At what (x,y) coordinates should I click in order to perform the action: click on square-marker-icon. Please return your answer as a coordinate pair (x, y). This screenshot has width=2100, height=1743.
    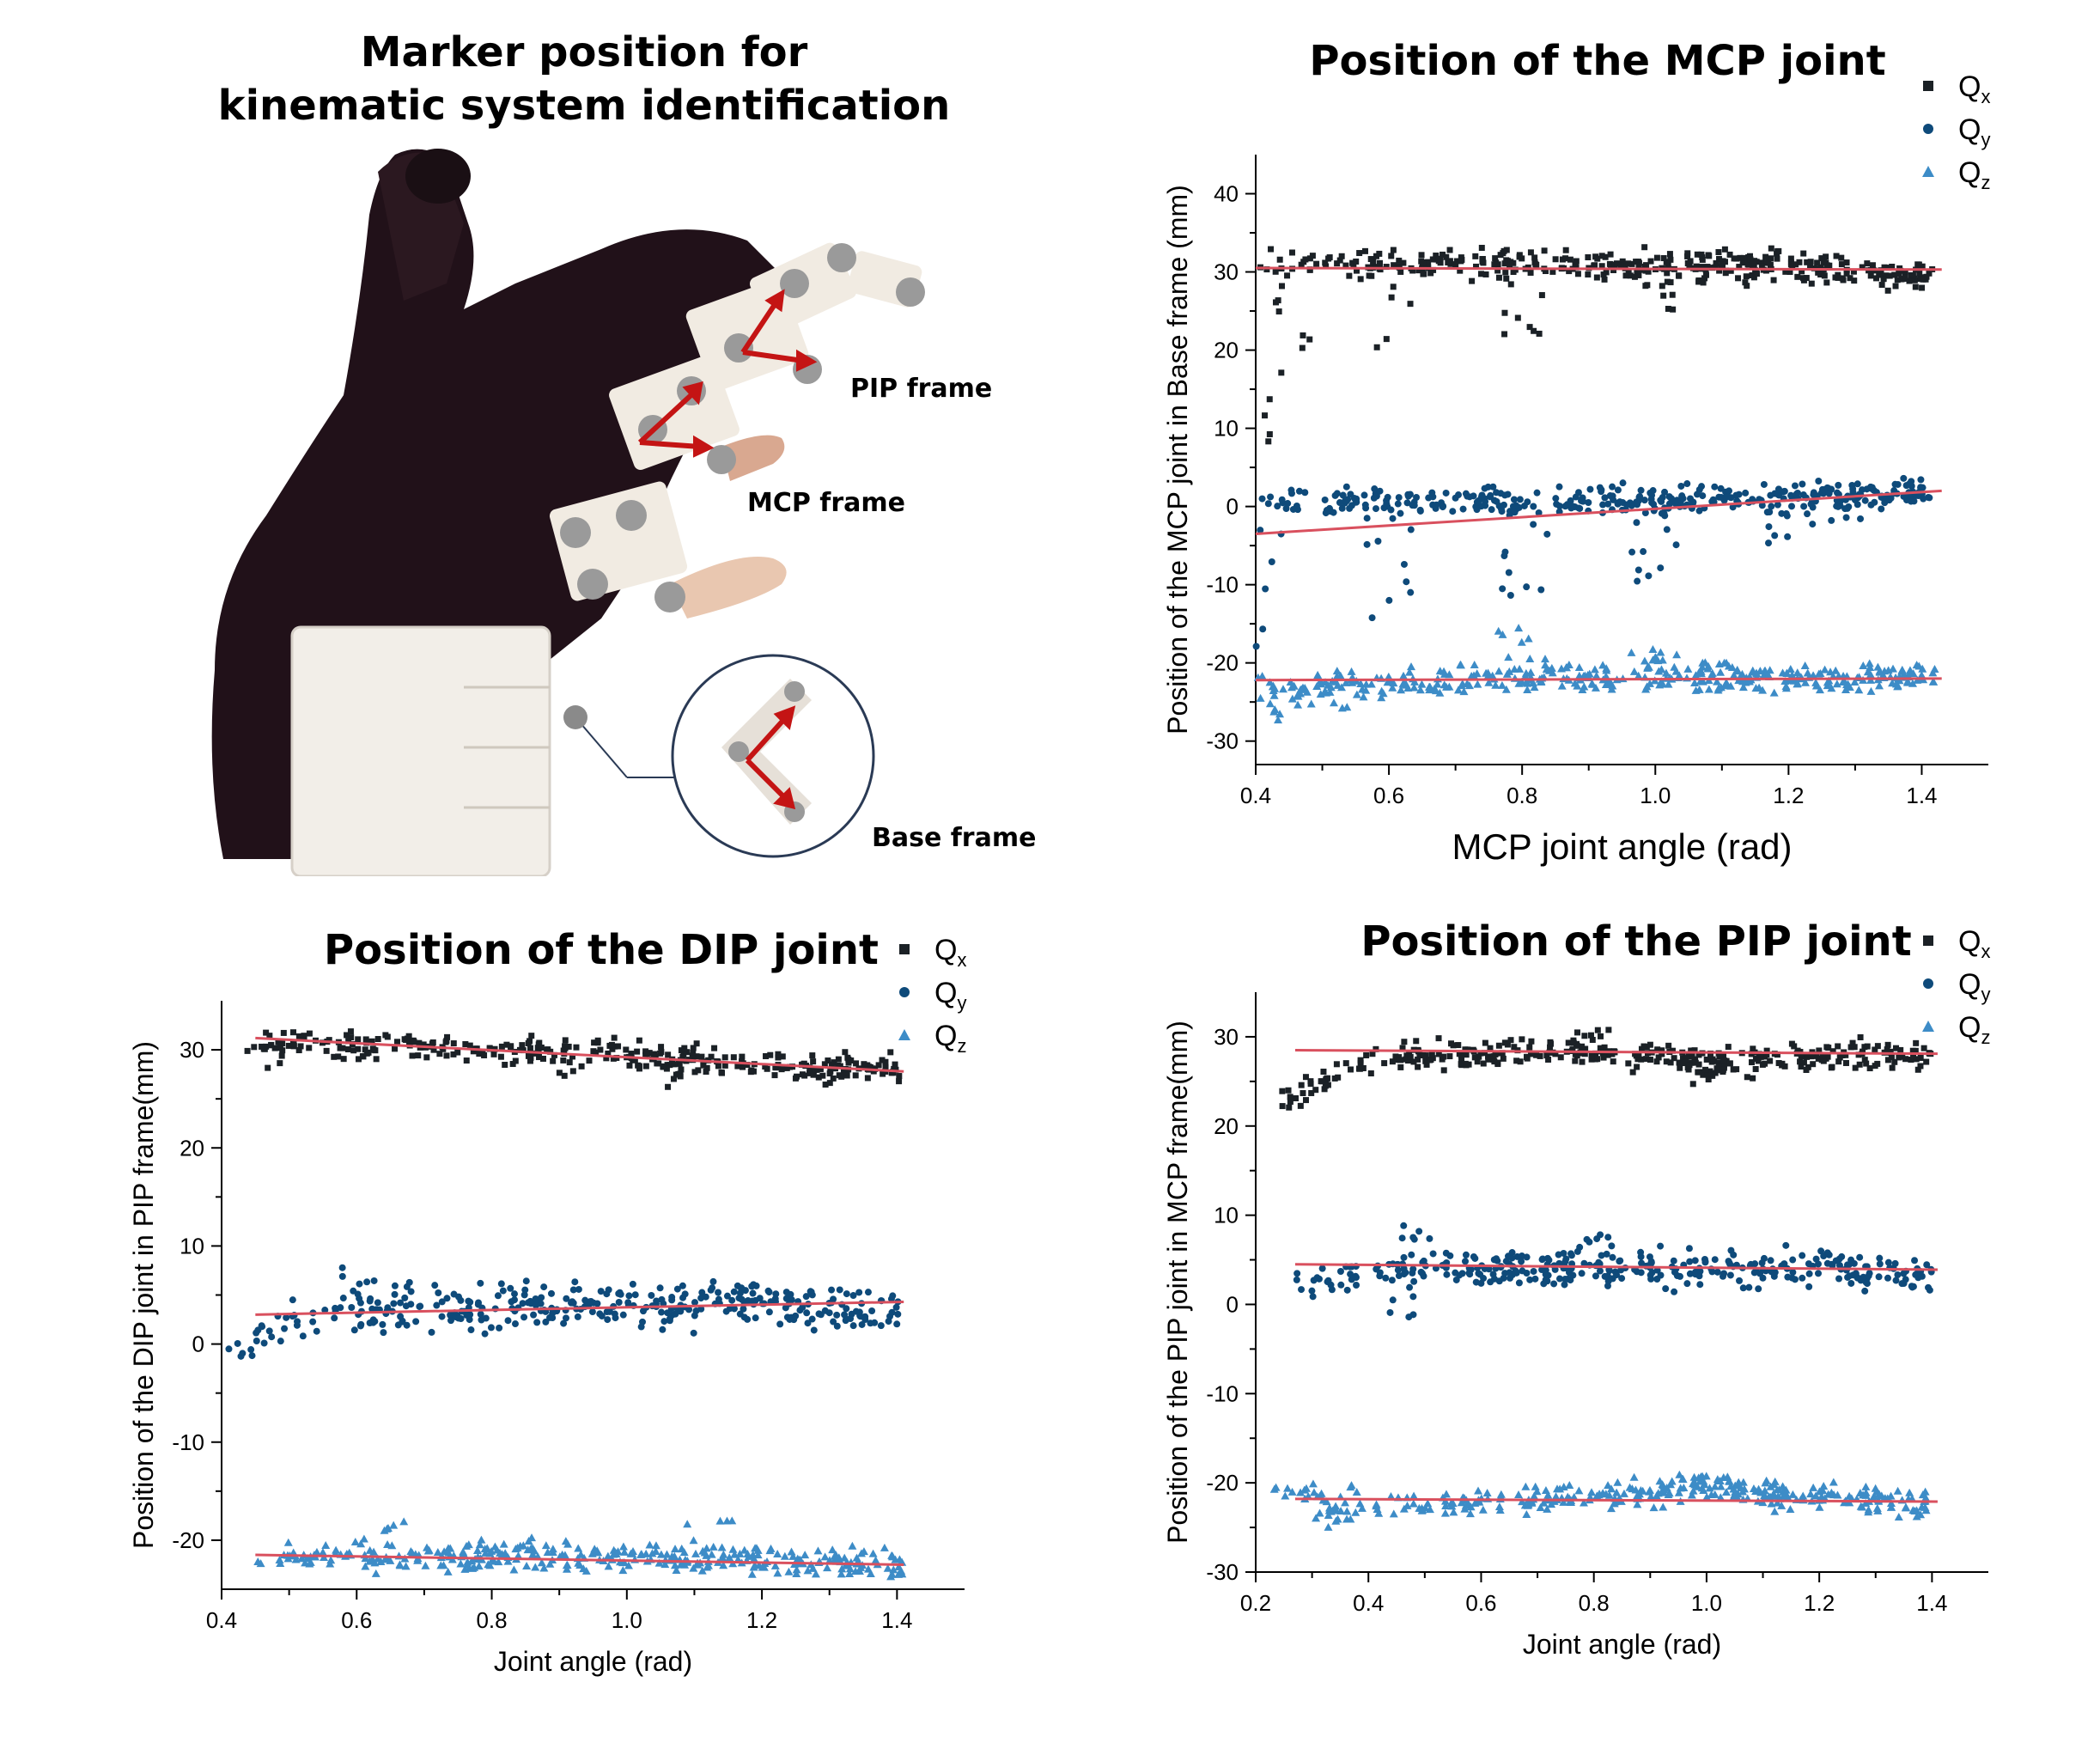
    Looking at the image, I should click on (904, 949).